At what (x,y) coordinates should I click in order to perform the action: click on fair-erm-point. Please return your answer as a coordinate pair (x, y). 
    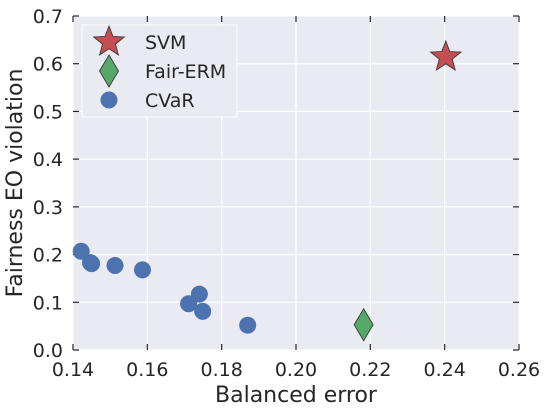
    Looking at the image, I should click on (363, 324).